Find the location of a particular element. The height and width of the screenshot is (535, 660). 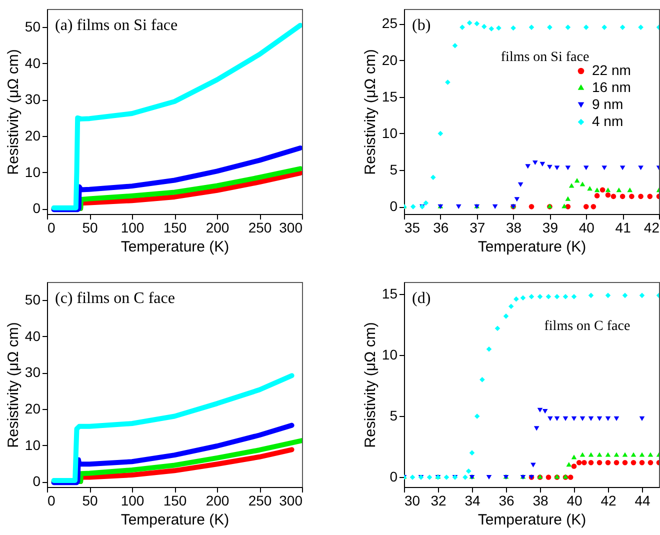

legend-label: 16 nm is located at coordinates (611, 87).